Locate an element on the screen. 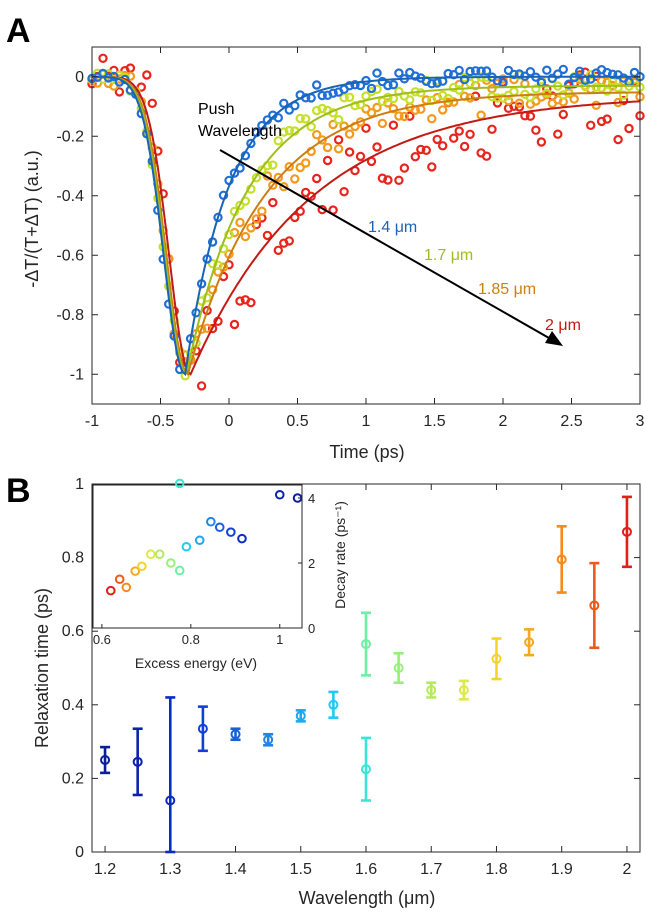  arrow-head is located at coordinates (554, 338).